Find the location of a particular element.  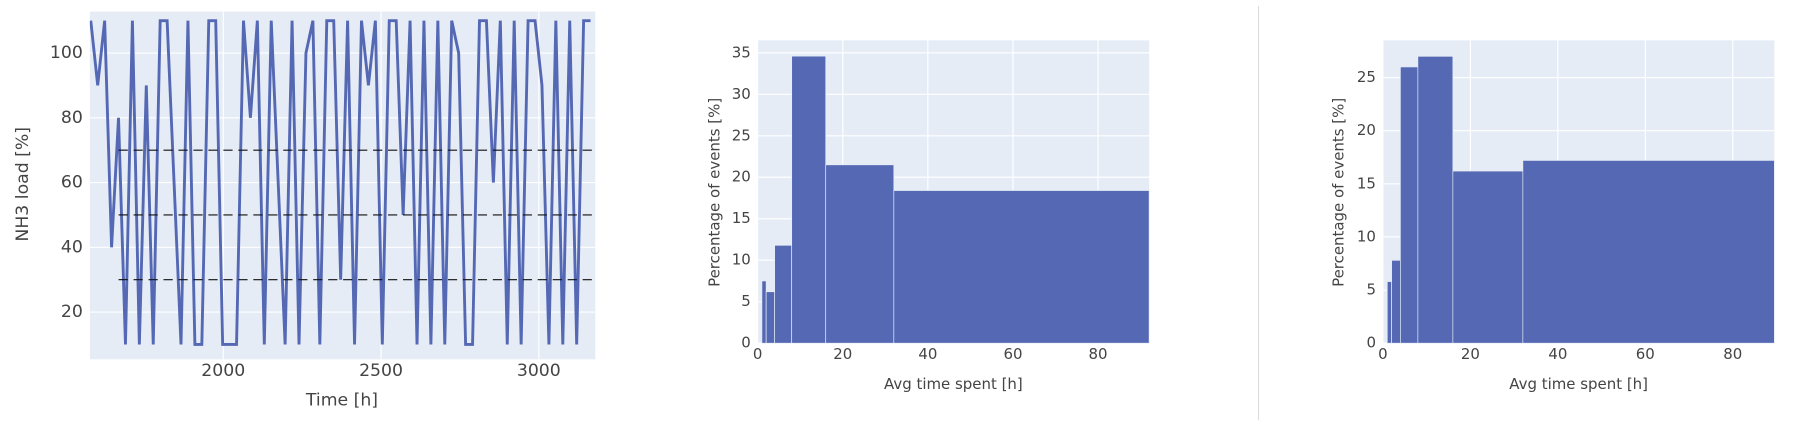

y-tick-label: 40 is located at coordinates (72, 247).